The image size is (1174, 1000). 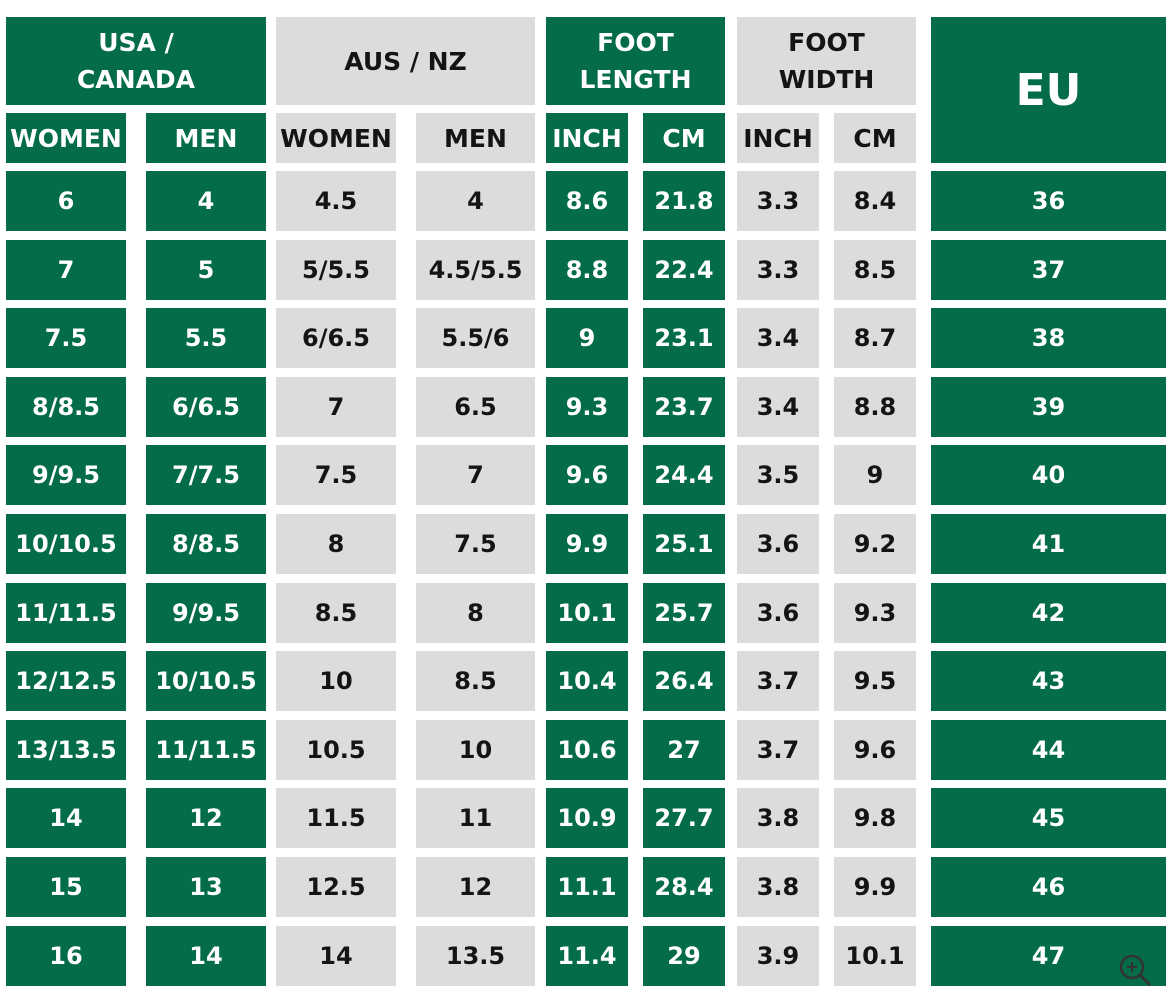 I want to click on group-header: AUS / NZ, so click(x=405, y=61).